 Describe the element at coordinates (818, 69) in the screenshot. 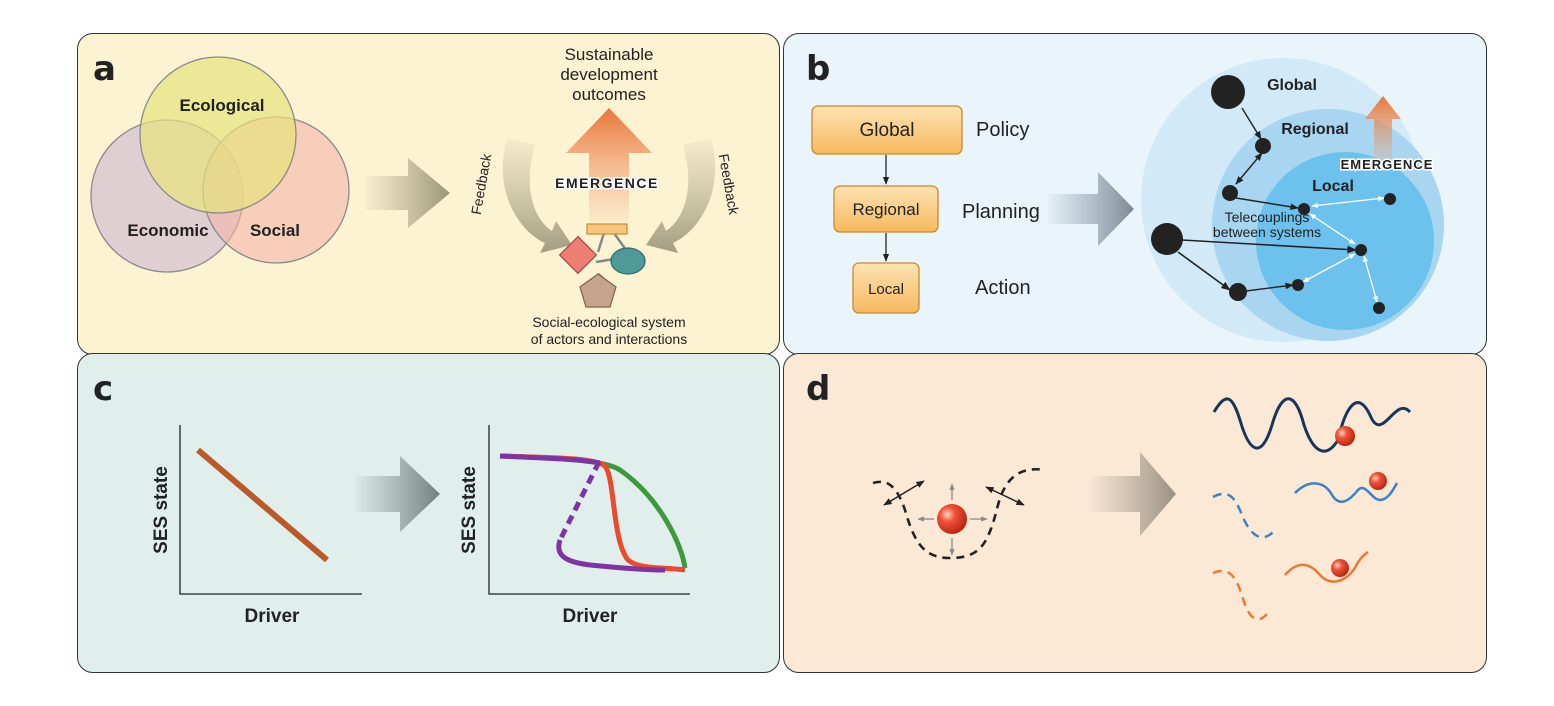

I see `panel-label-b: b` at that location.